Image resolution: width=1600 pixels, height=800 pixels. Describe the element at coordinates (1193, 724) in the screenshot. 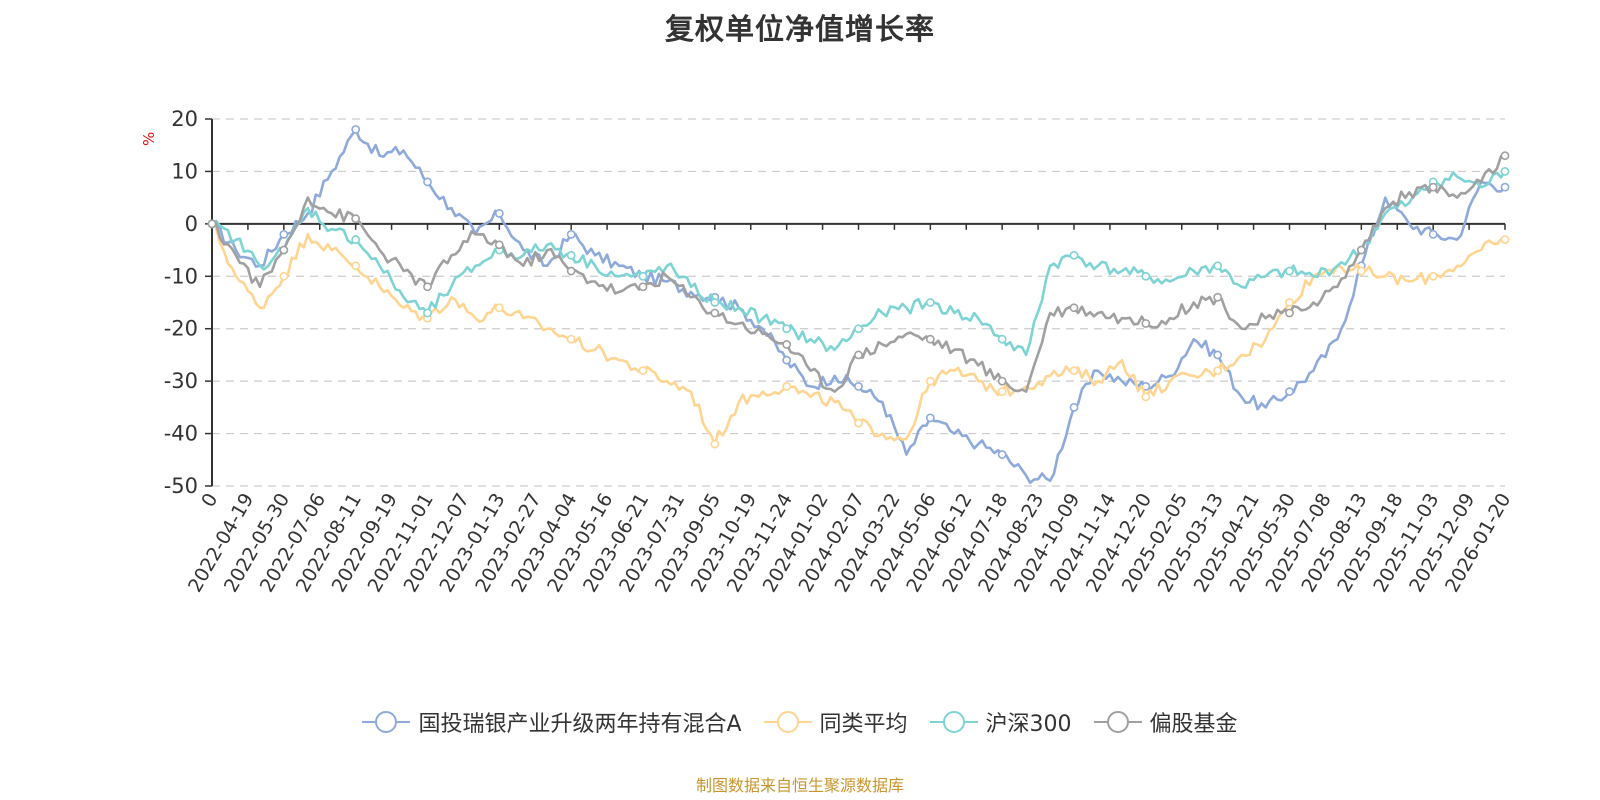

I see `legend-label: 偏股基金` at that location.